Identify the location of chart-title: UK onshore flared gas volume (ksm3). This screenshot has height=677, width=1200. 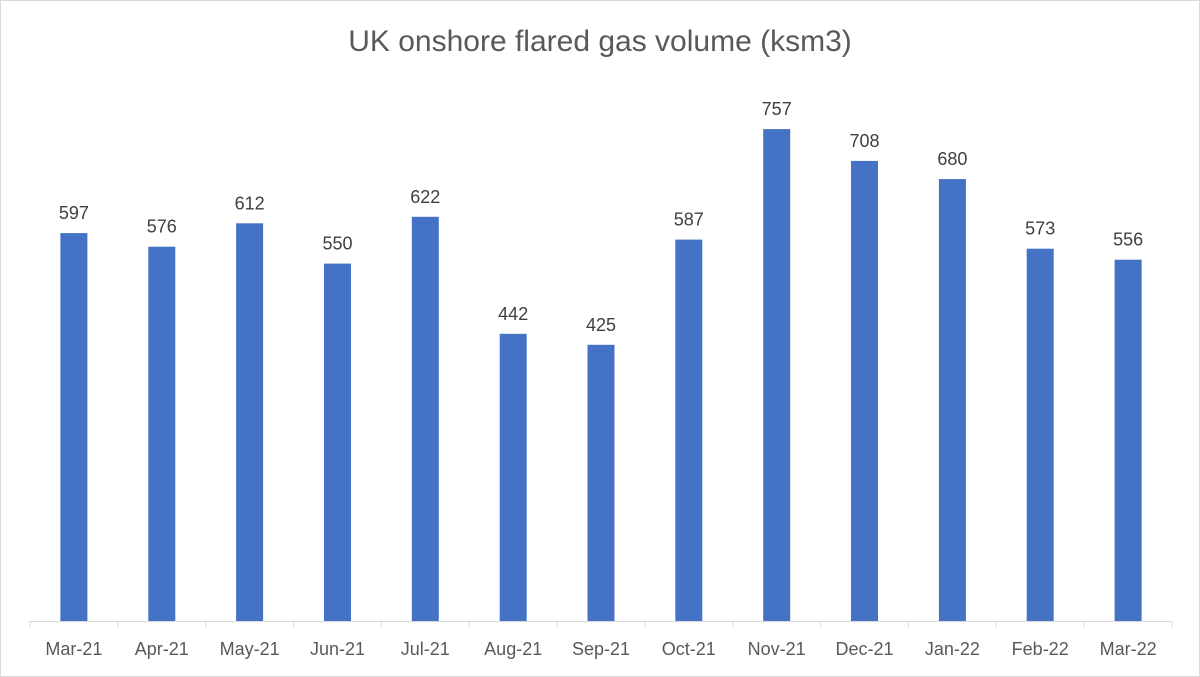
(600, 41).